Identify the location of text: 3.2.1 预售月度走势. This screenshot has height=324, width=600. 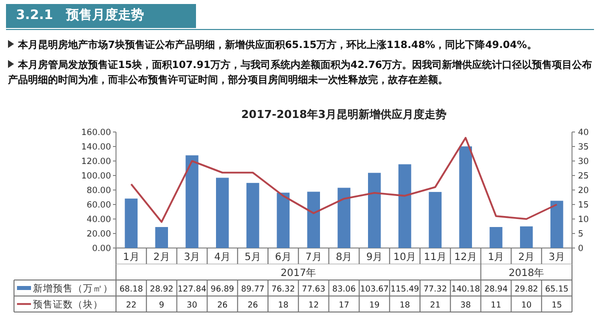
(101, 16).